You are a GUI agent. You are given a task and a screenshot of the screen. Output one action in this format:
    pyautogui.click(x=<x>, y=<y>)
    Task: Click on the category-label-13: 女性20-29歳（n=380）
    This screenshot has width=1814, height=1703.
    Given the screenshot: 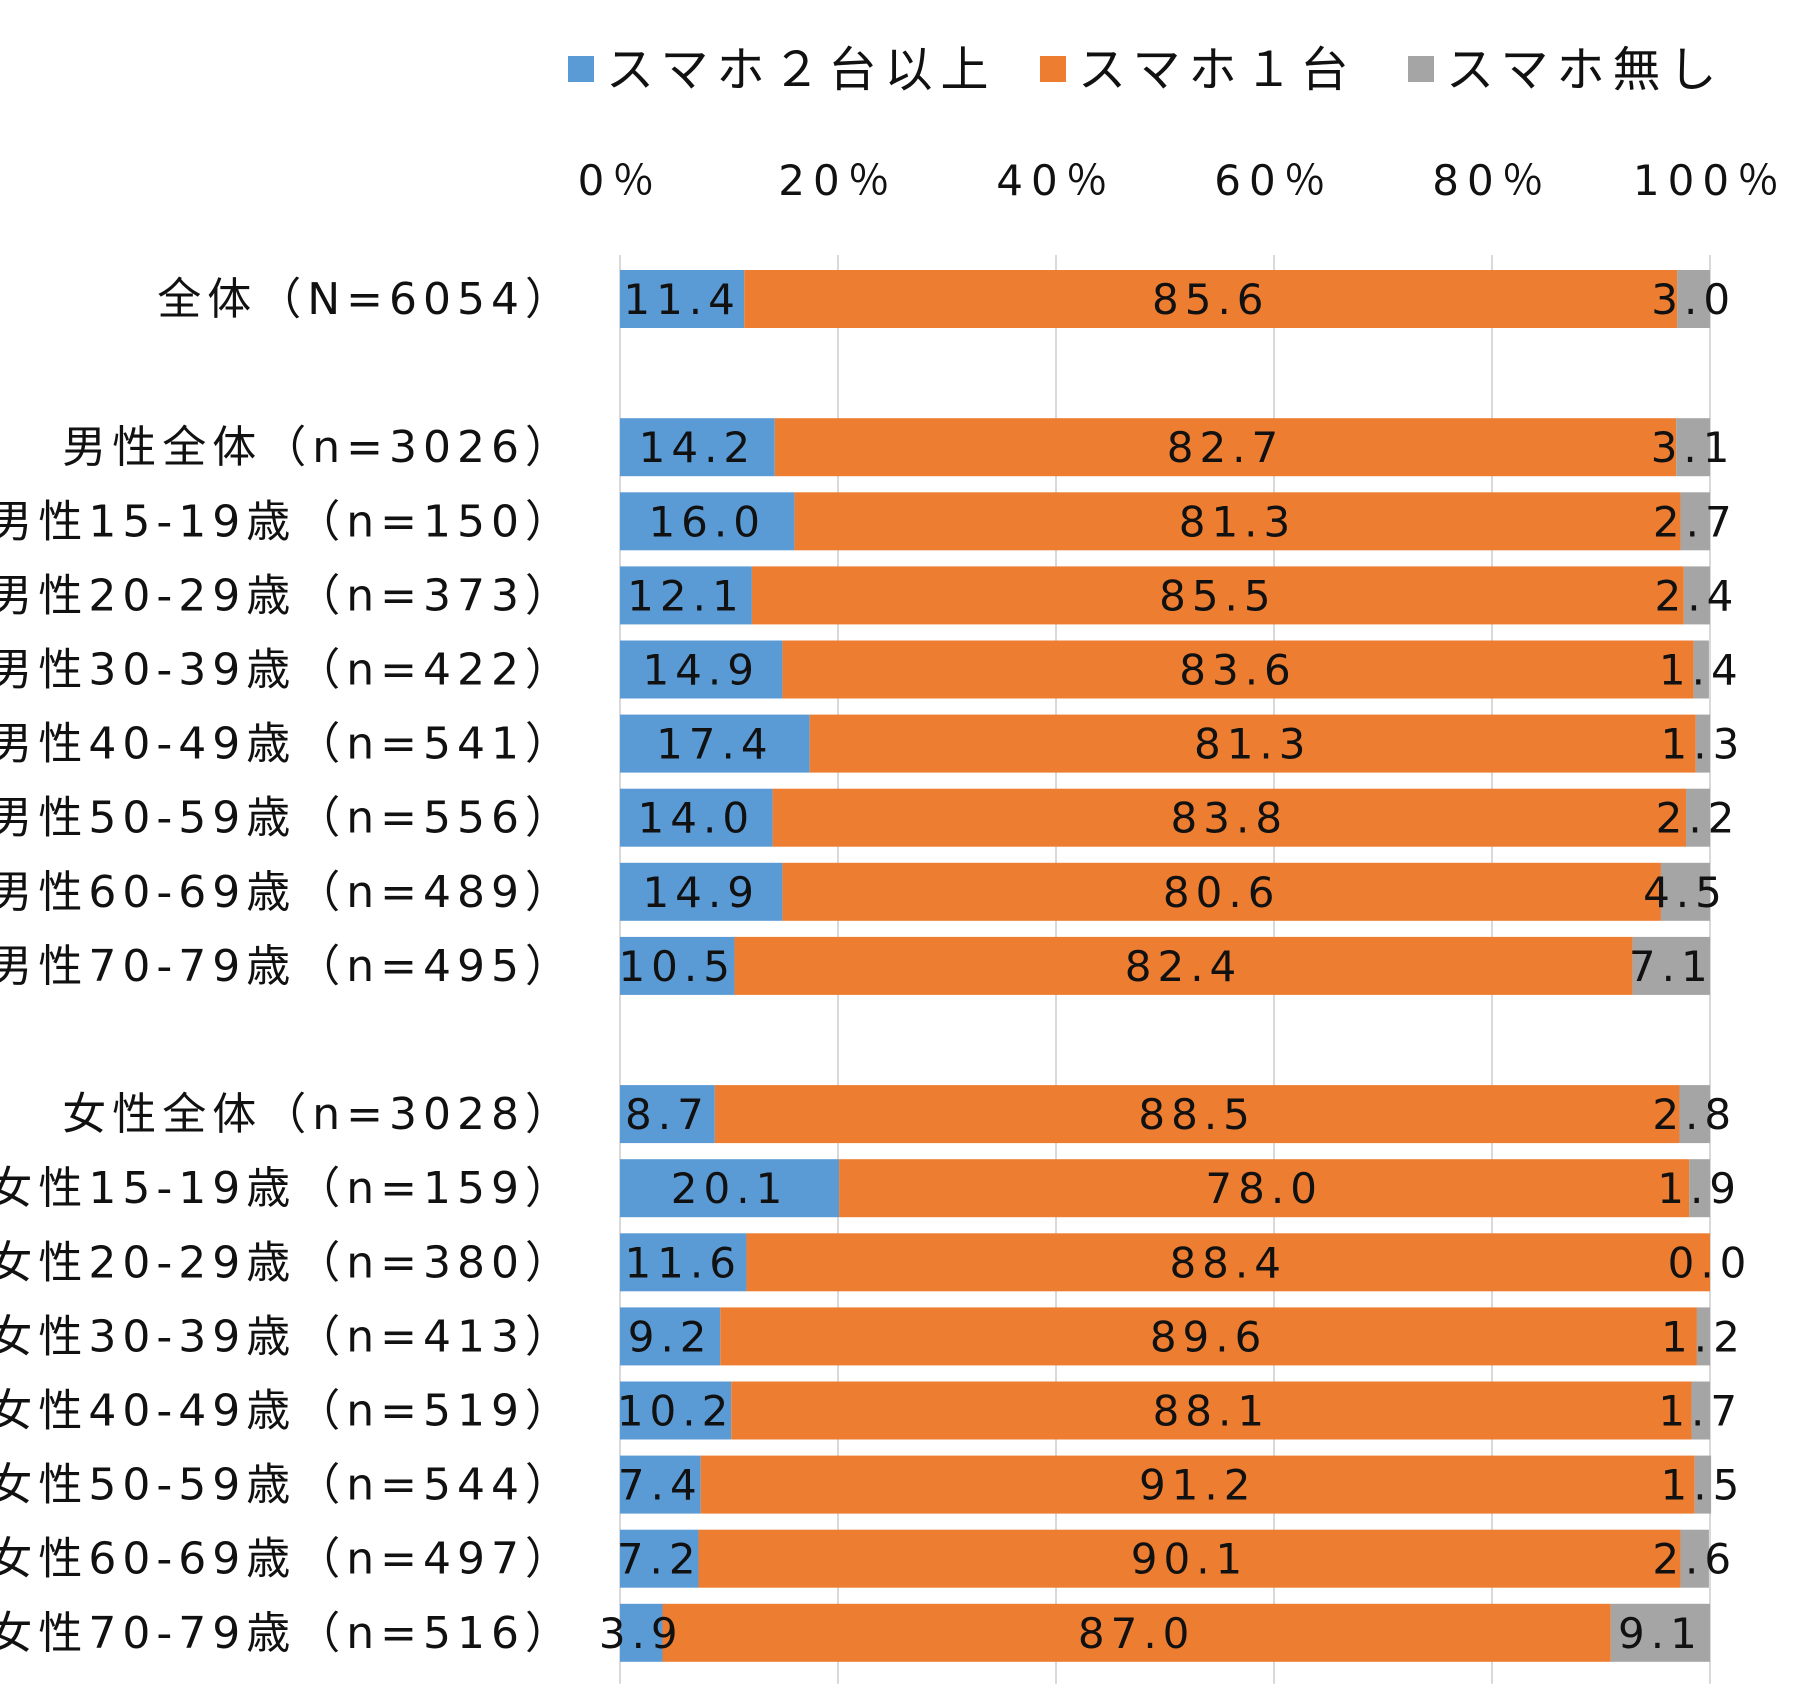 What is the action you would take?
    pyautogui.click(x=287, y=1262)
    